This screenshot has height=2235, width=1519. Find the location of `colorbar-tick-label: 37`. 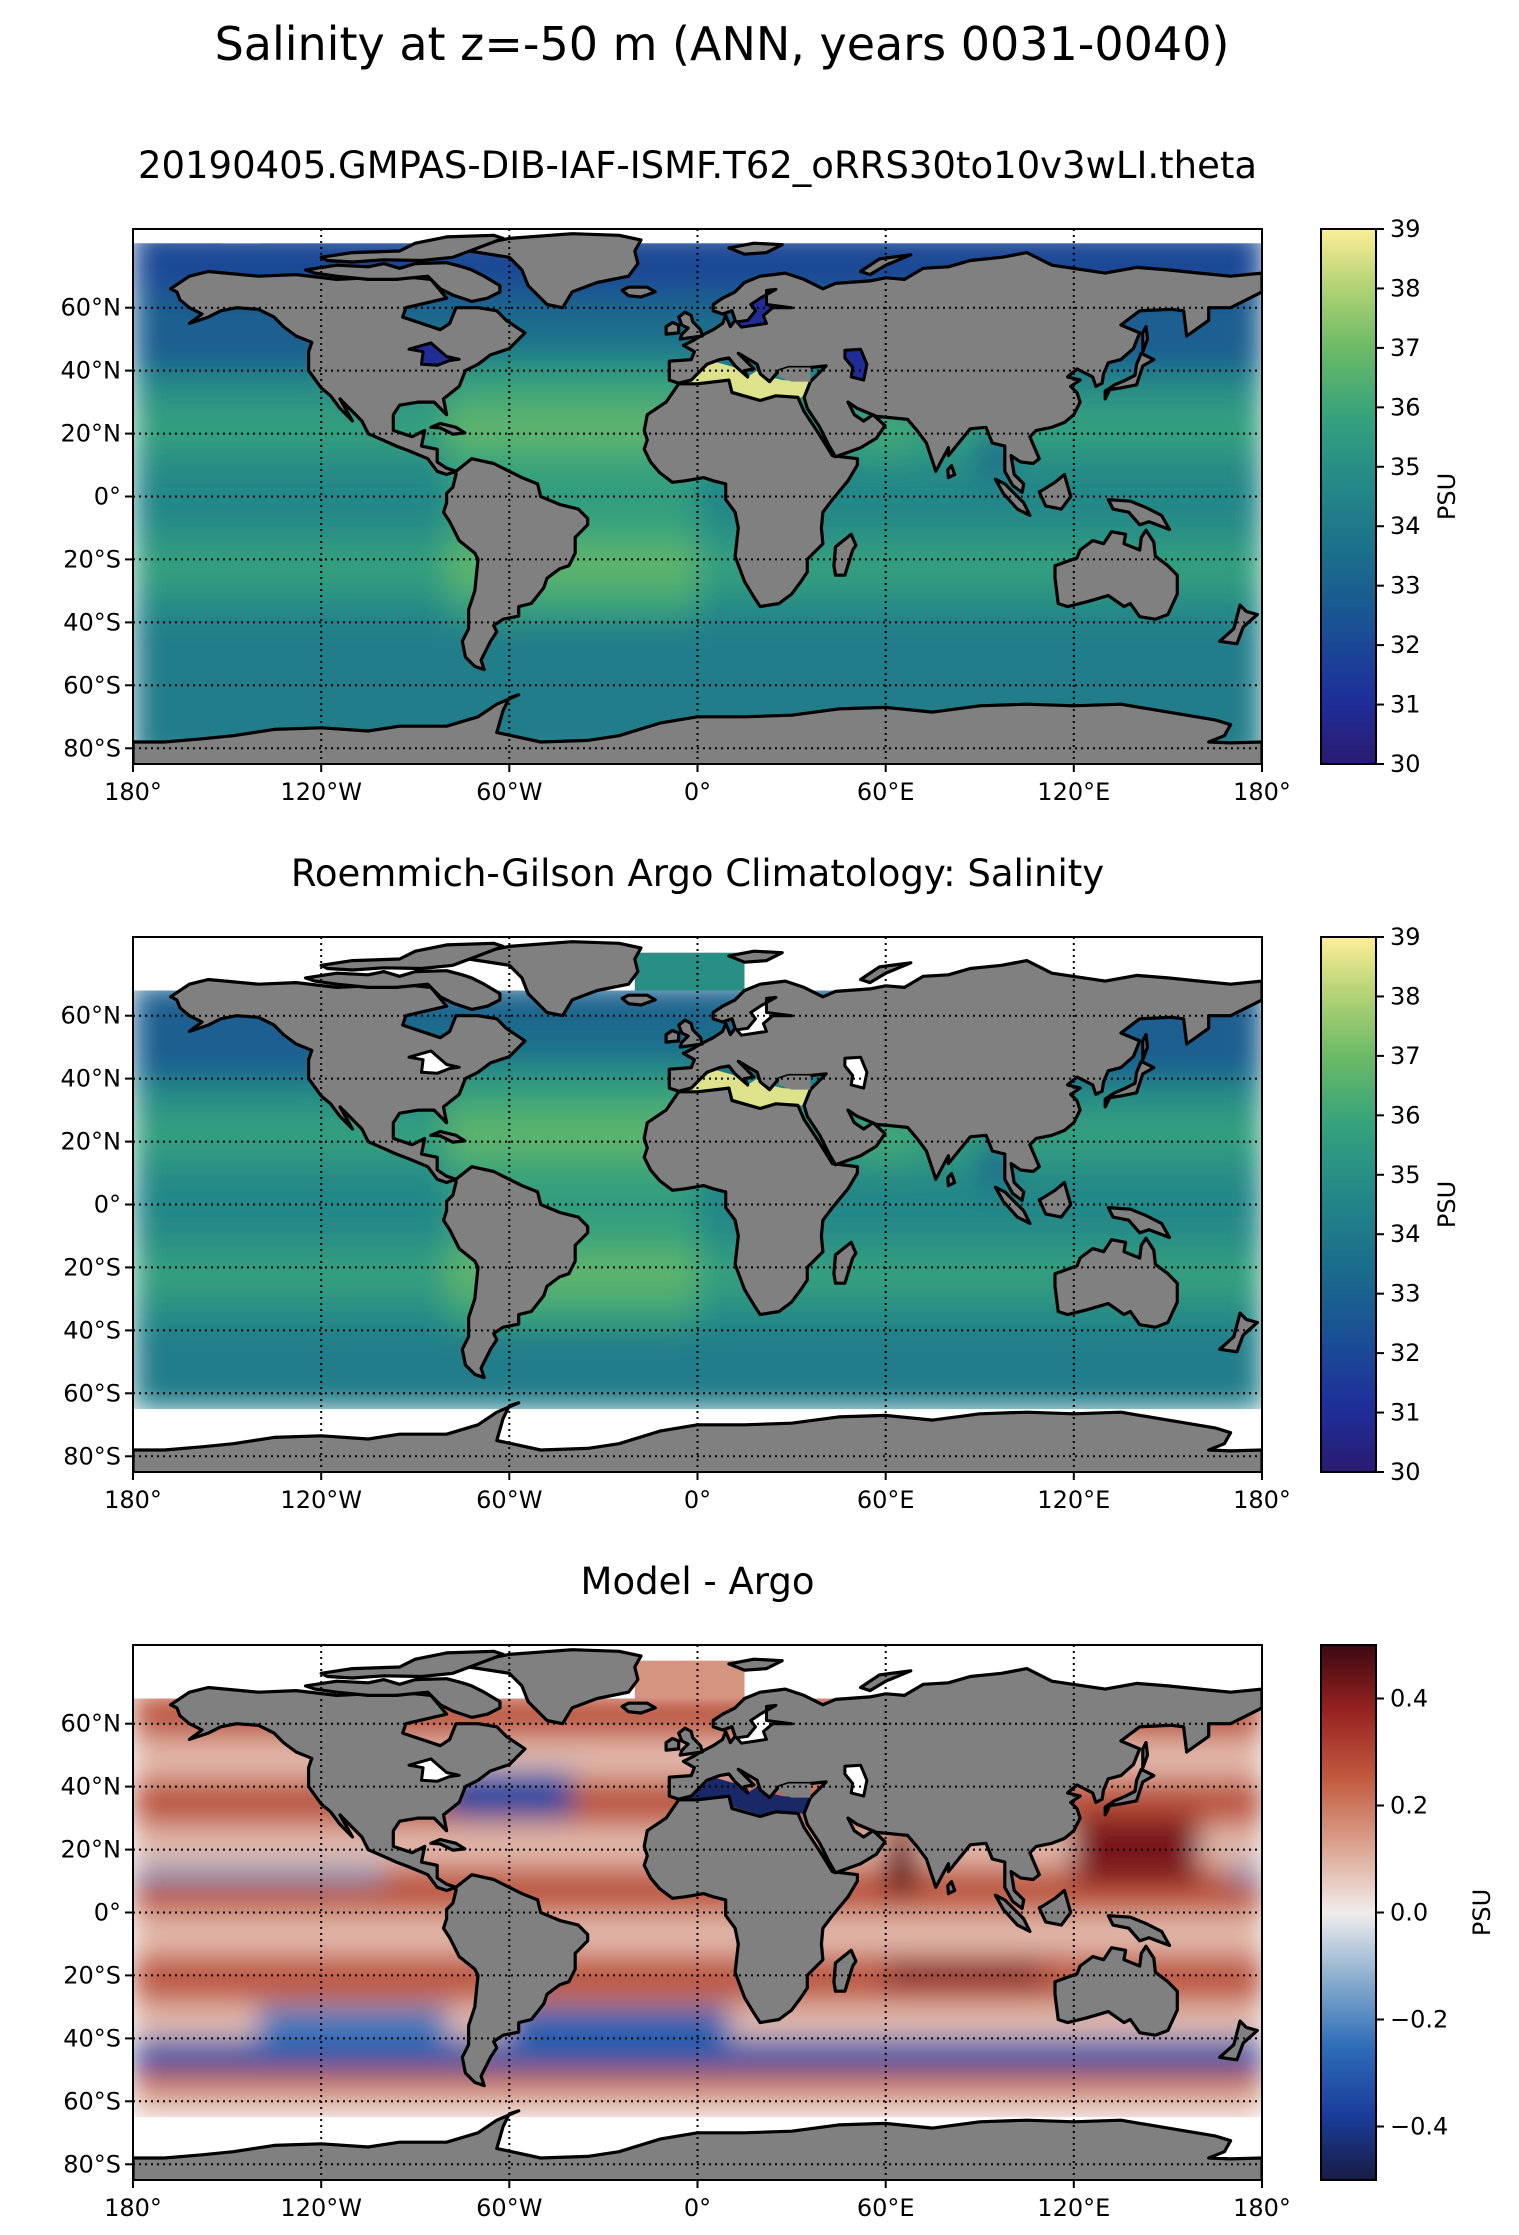

colorbar-tick-label: 37 is located at coordinates (1405, 348).